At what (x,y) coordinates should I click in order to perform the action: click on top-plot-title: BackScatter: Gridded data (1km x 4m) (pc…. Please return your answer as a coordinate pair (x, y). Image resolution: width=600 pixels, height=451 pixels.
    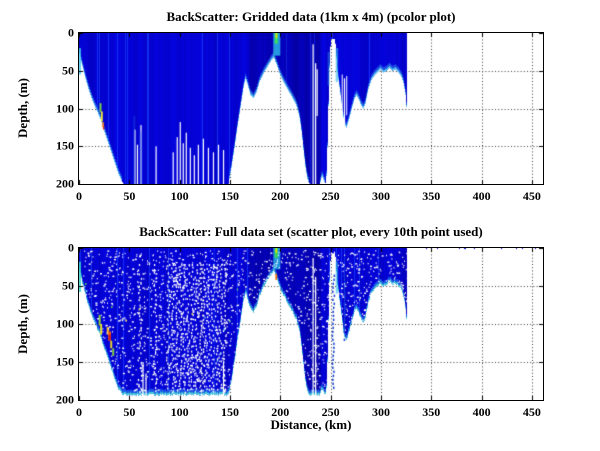
    Looking at the image, I should click on (311, 16).